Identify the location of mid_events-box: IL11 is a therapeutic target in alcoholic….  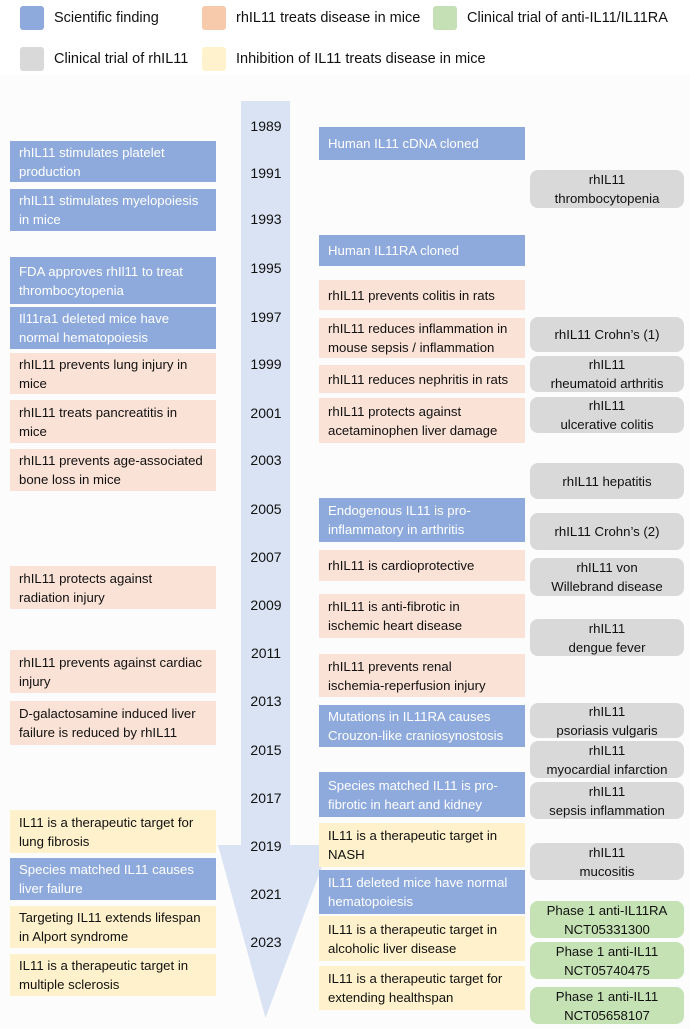
(422, 938).